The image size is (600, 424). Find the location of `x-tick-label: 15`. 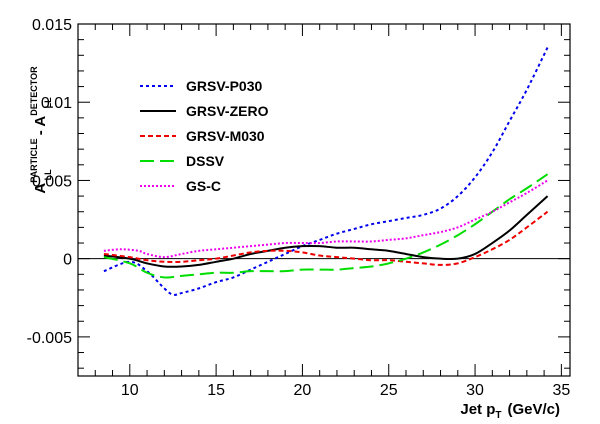

x-tick-label: 15 is located at coordinates (216, 390).